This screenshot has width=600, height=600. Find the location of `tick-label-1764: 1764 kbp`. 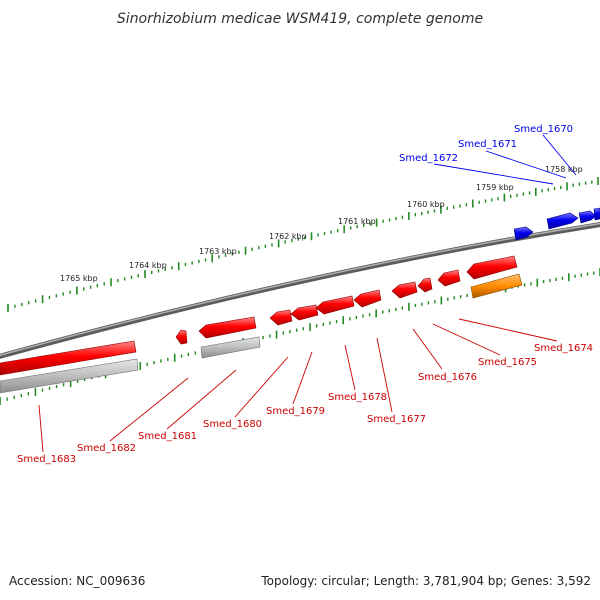

tick-label-1764: 1764 kbp is located at coordinates (148, 265).